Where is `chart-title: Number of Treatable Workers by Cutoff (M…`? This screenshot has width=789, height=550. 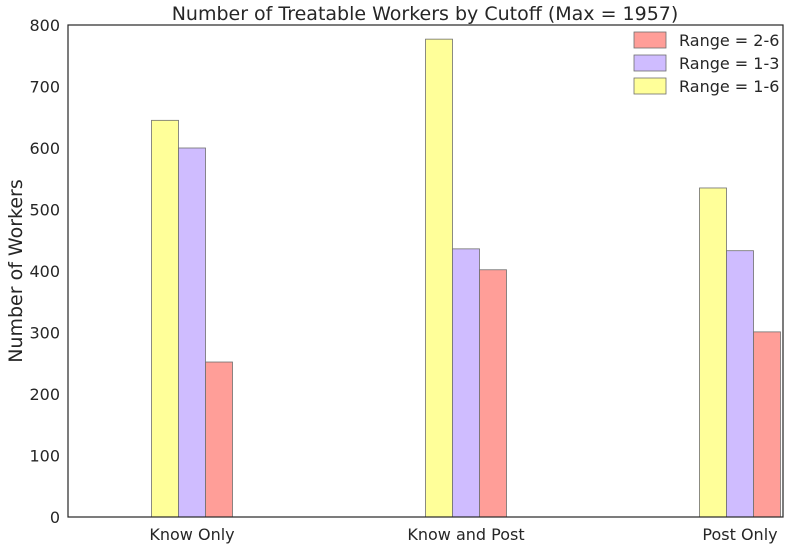
chart-title: Number of Treatable Workers by Cutoff (M… is located at coordinates (425, 14).